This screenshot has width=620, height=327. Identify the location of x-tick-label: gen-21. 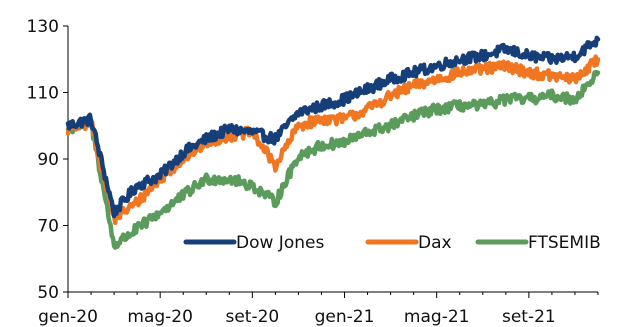
(345, 317).